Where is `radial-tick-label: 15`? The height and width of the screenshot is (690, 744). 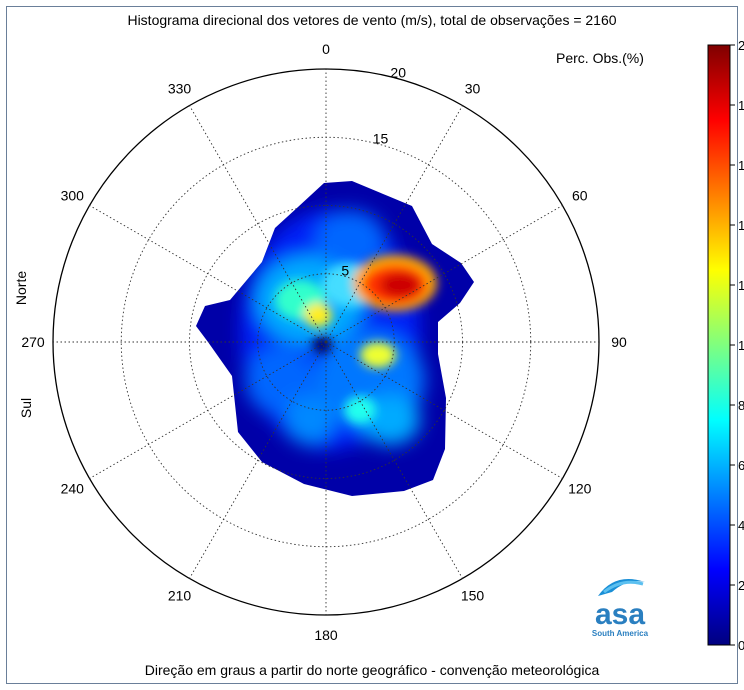
radial-tick-label: 15 is located at coordinates (381, 138).